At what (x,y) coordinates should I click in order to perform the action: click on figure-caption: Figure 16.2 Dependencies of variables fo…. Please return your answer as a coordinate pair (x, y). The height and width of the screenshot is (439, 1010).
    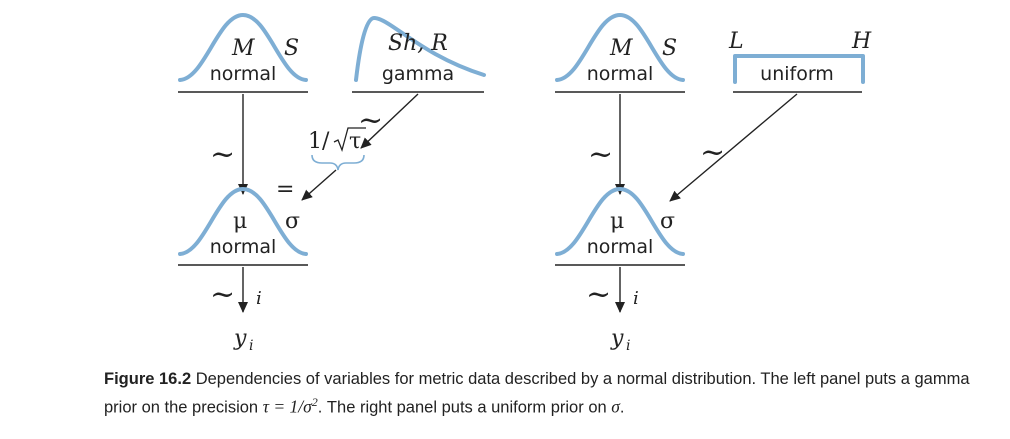
    Looking at the image, I should click on (544, 394).